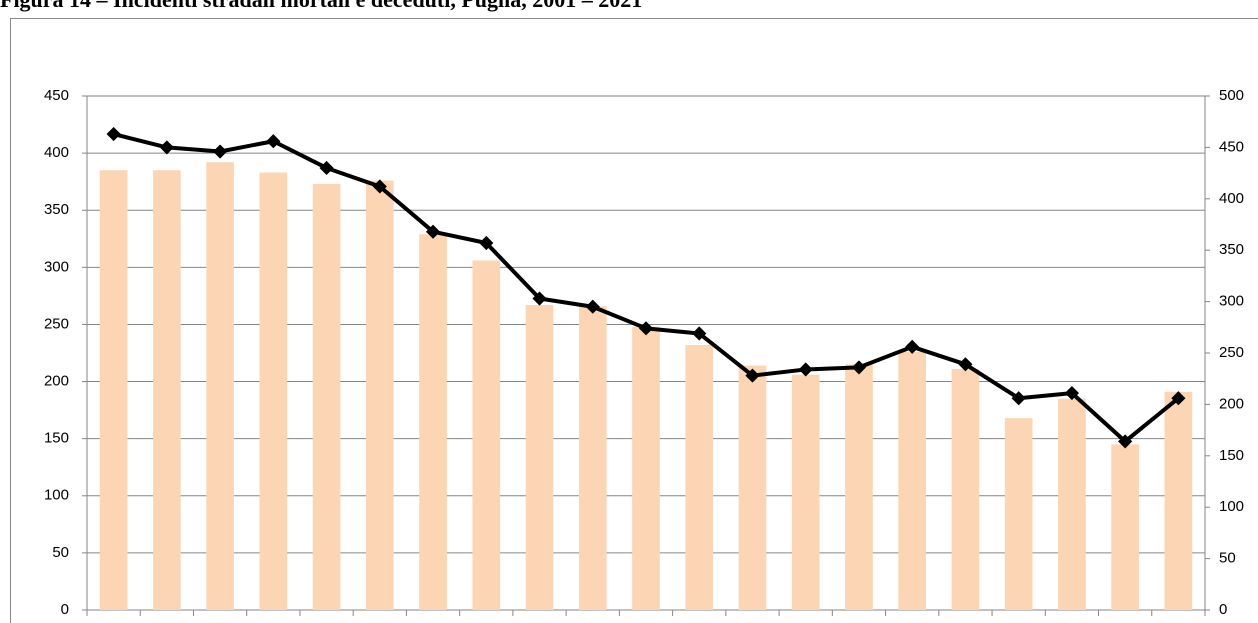 This screenshot has width=1258, height=623. I want to click on y2-tick-label: 350, so click(1231, 249).